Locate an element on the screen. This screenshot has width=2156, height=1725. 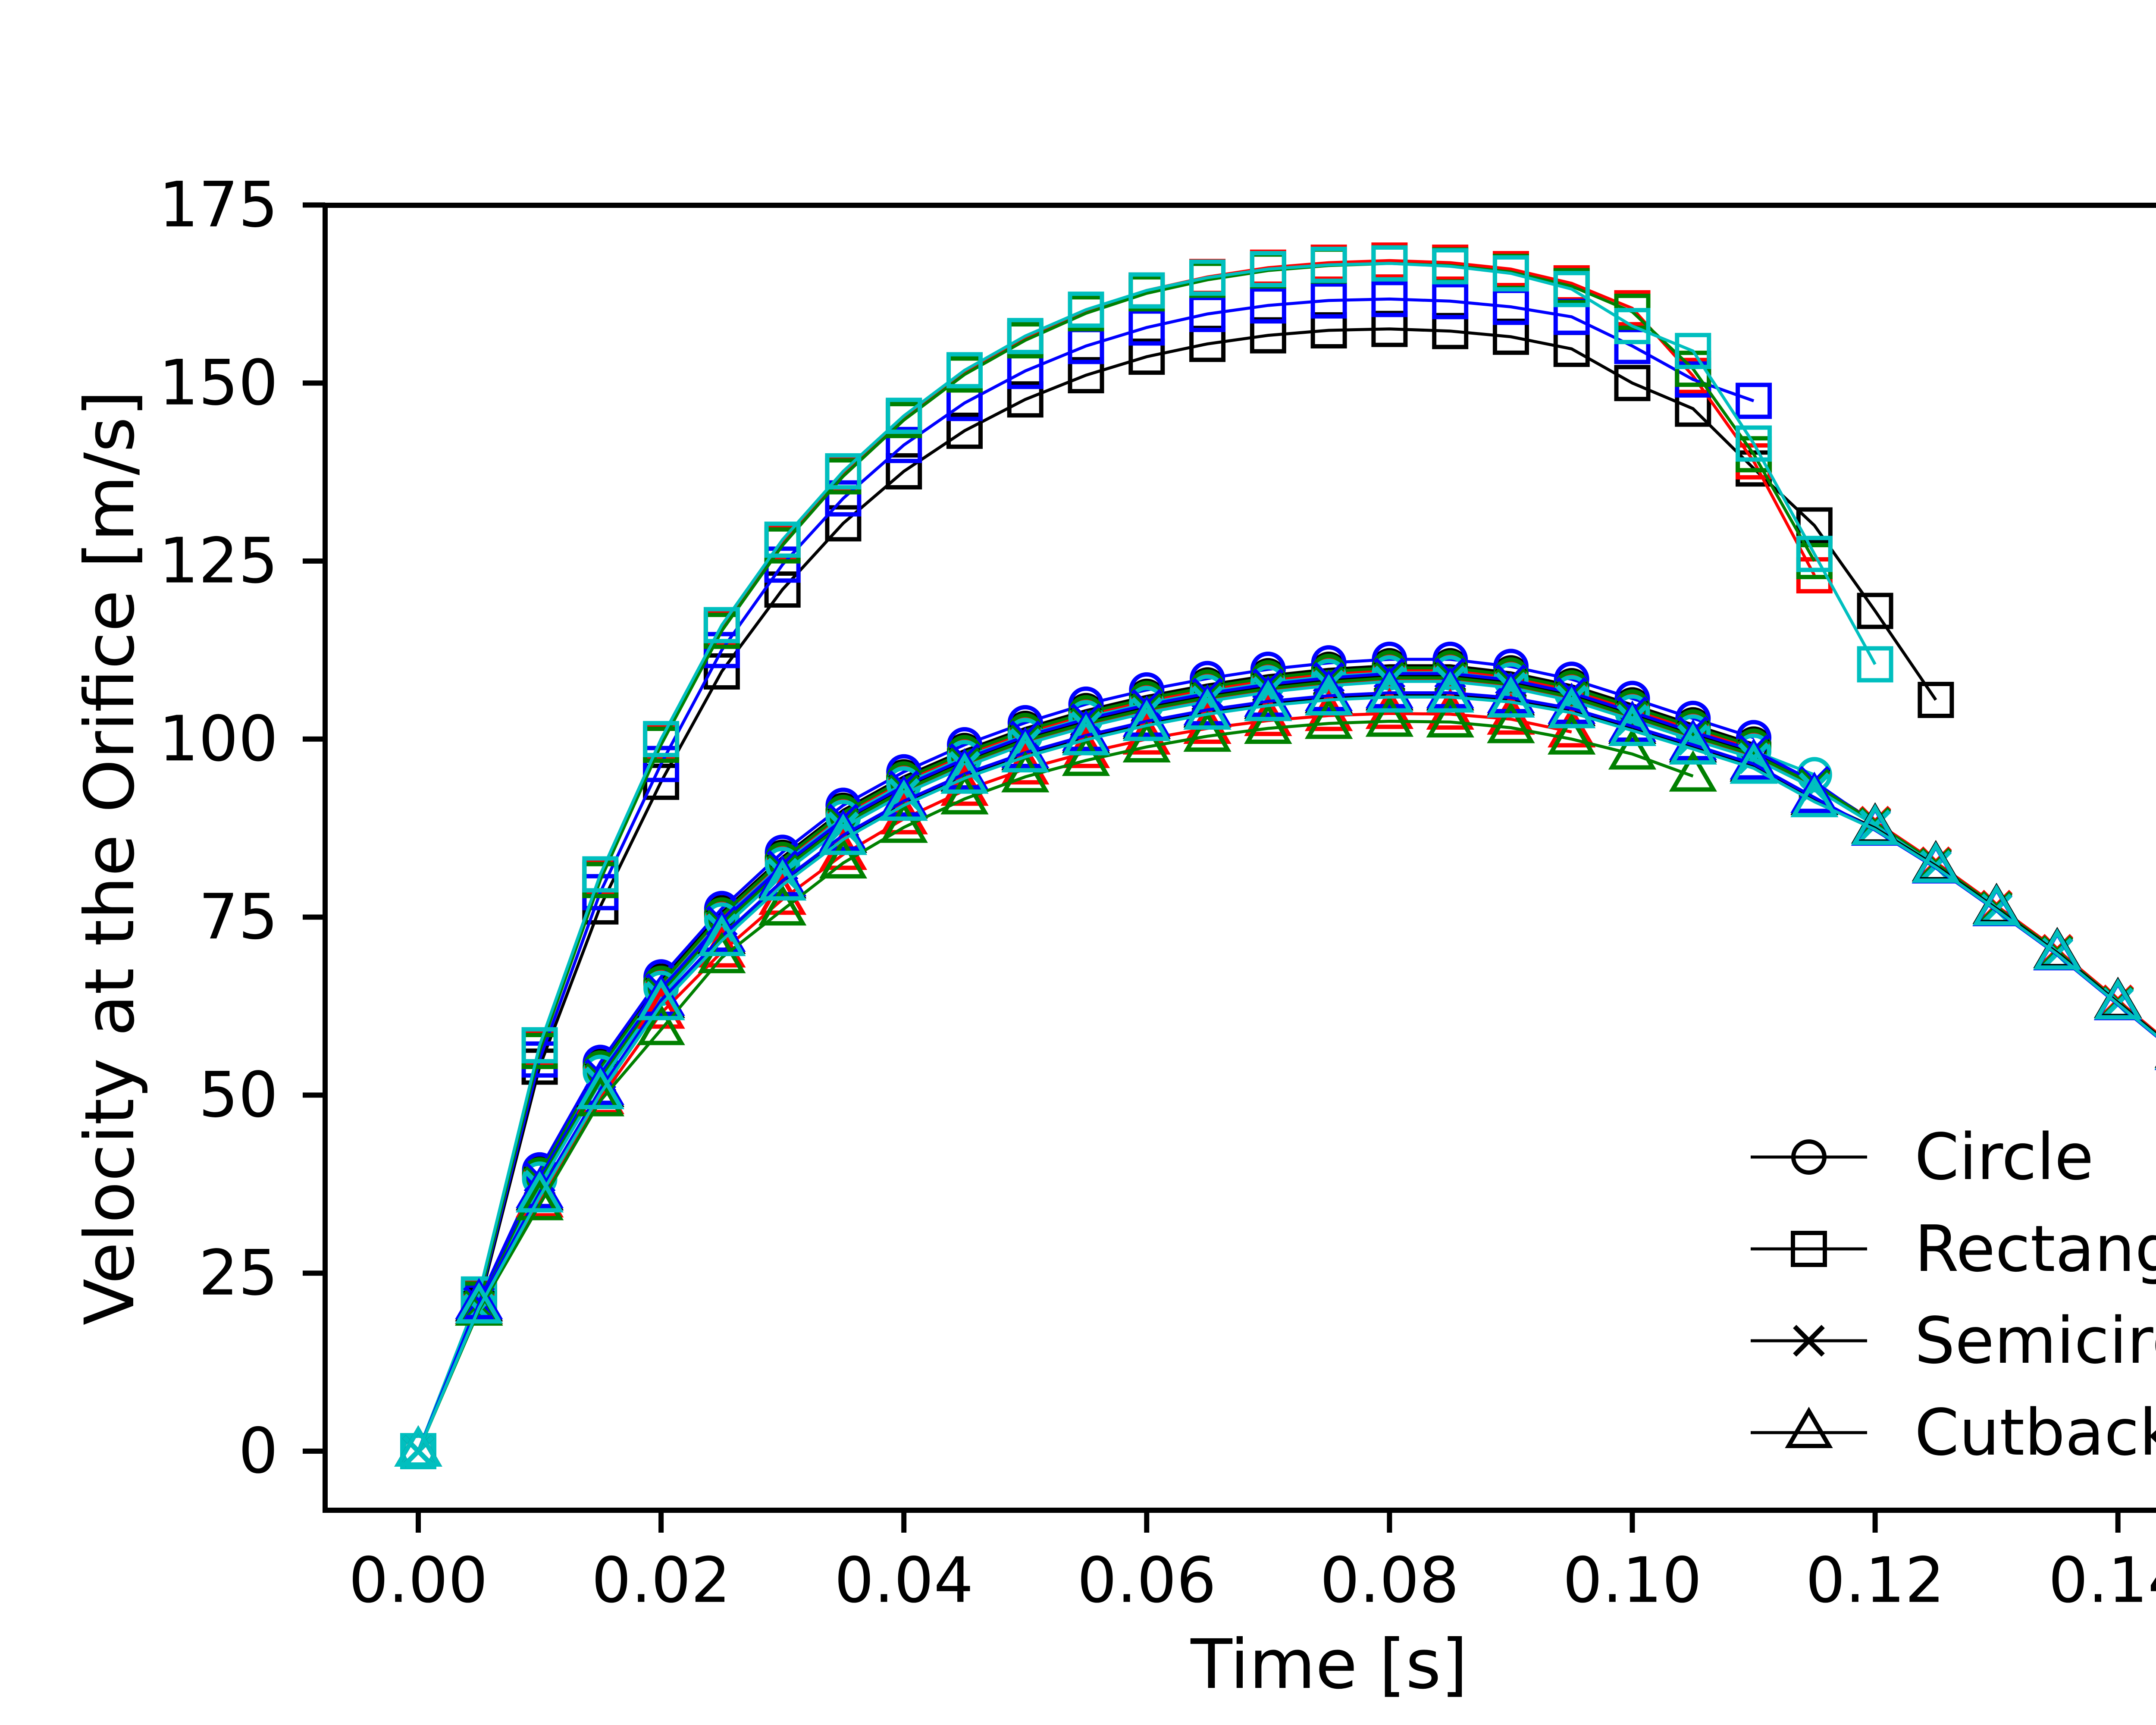
x-marker is located at coordinates (1809, 1341).